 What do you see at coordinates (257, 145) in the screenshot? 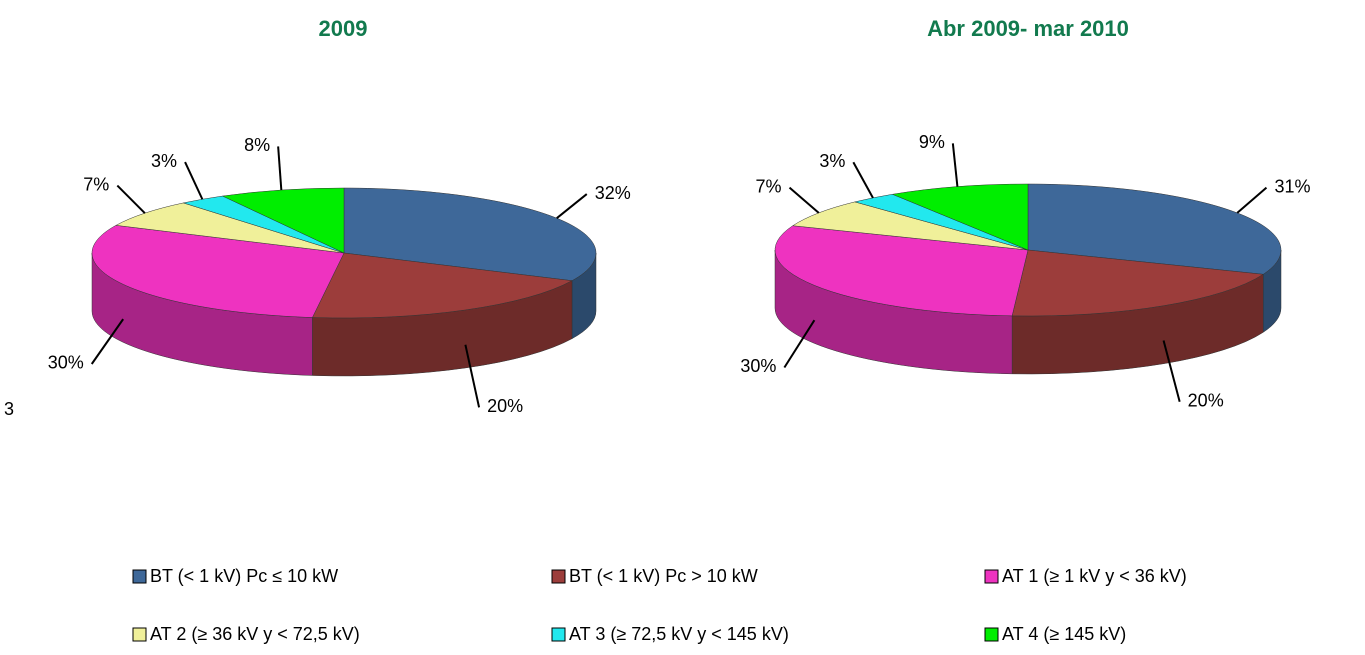
I see `data-label: 8%` at bounding box center [257, 145].